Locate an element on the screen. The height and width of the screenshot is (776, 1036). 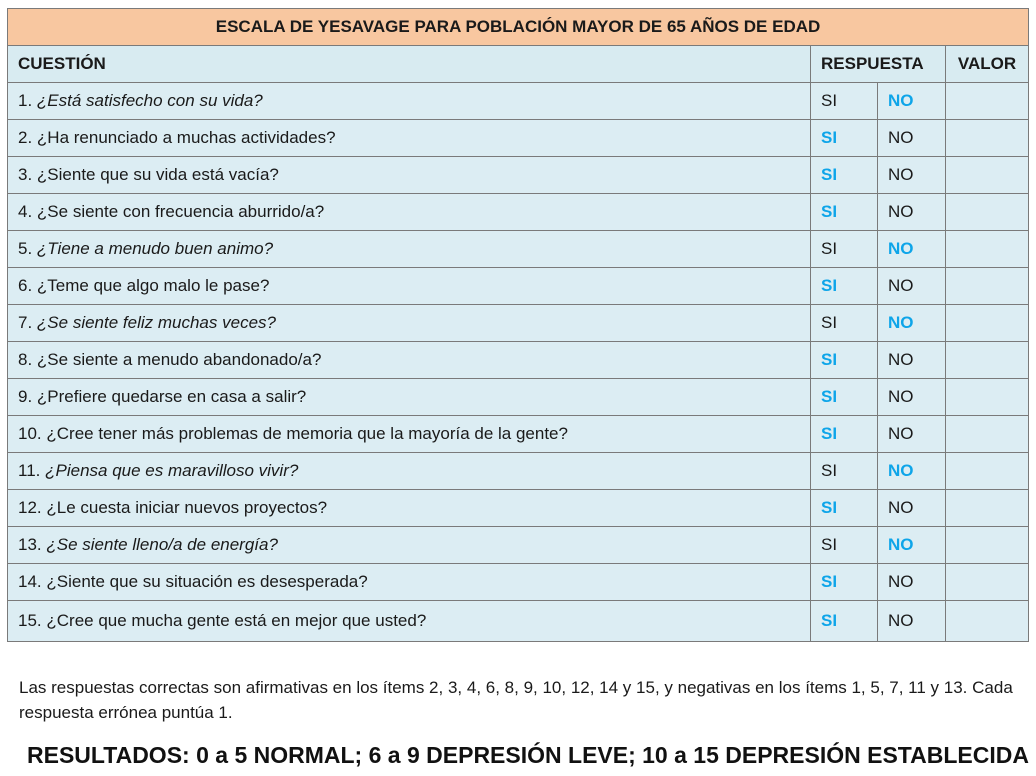
question-cell: 4. ¿Se siente con frecuencia aburrido/a? is located at coordinates (409, 212).